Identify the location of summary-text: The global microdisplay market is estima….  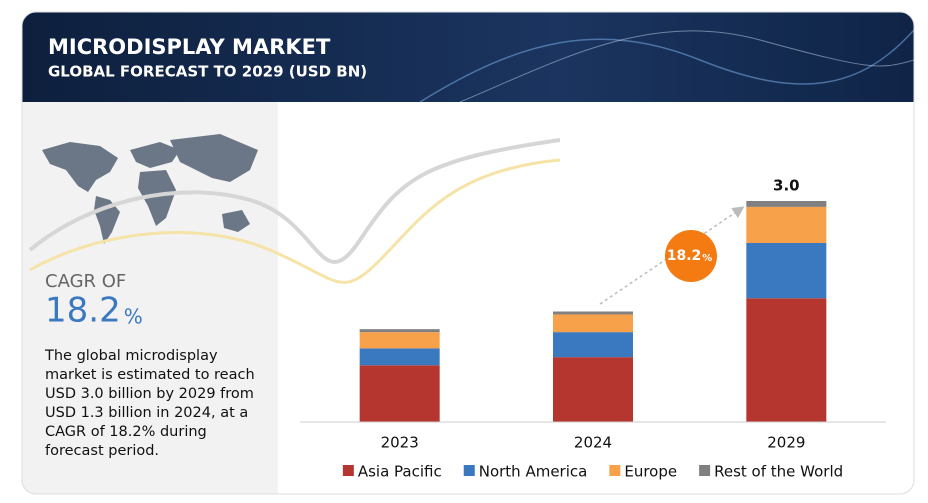
(150, 403).